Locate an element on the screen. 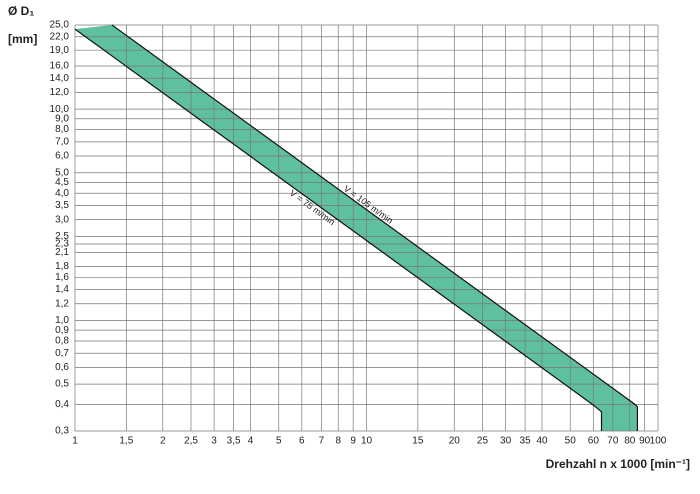 Image resolution: width=700 pixels, height=494 pixels. y-tick-label: 1,2 is located at coordinates (62, 303).